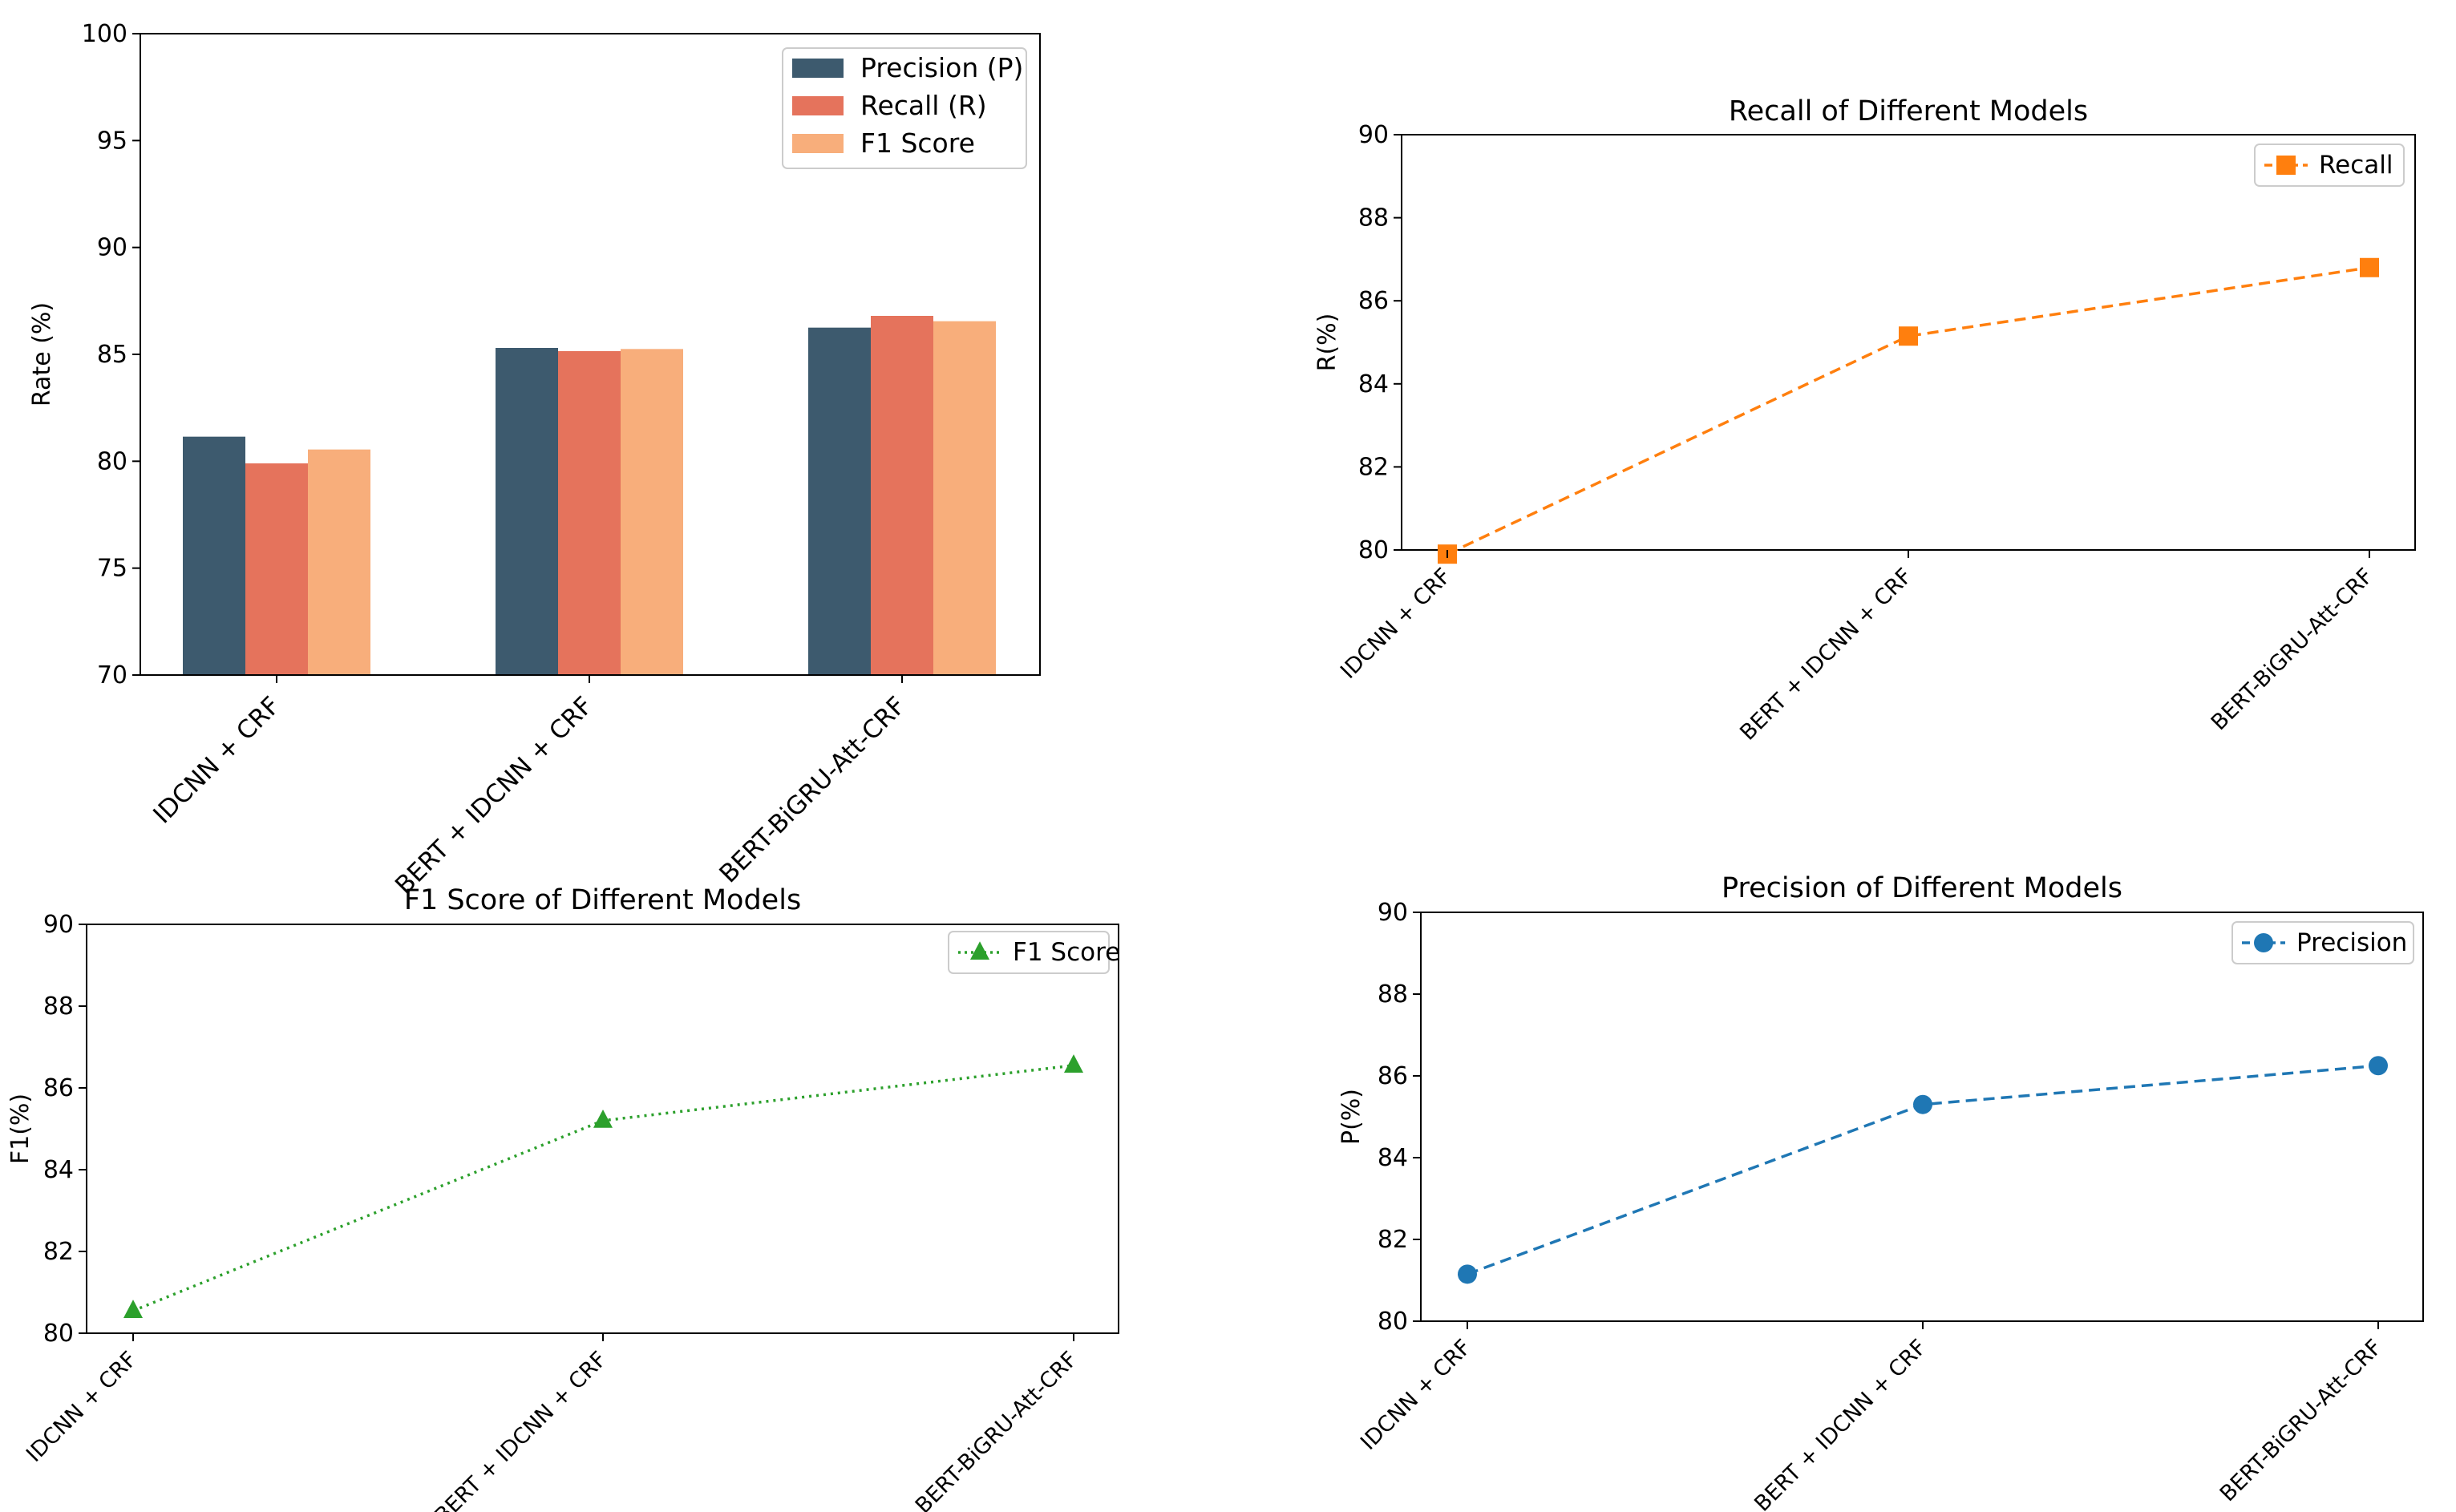 The height and width of the screenshot is (1512, 2456). What do you see at coordinates (112, 141) in the screenshot?
I see `y-tick-label: 95` at bounding box center [112, 141].